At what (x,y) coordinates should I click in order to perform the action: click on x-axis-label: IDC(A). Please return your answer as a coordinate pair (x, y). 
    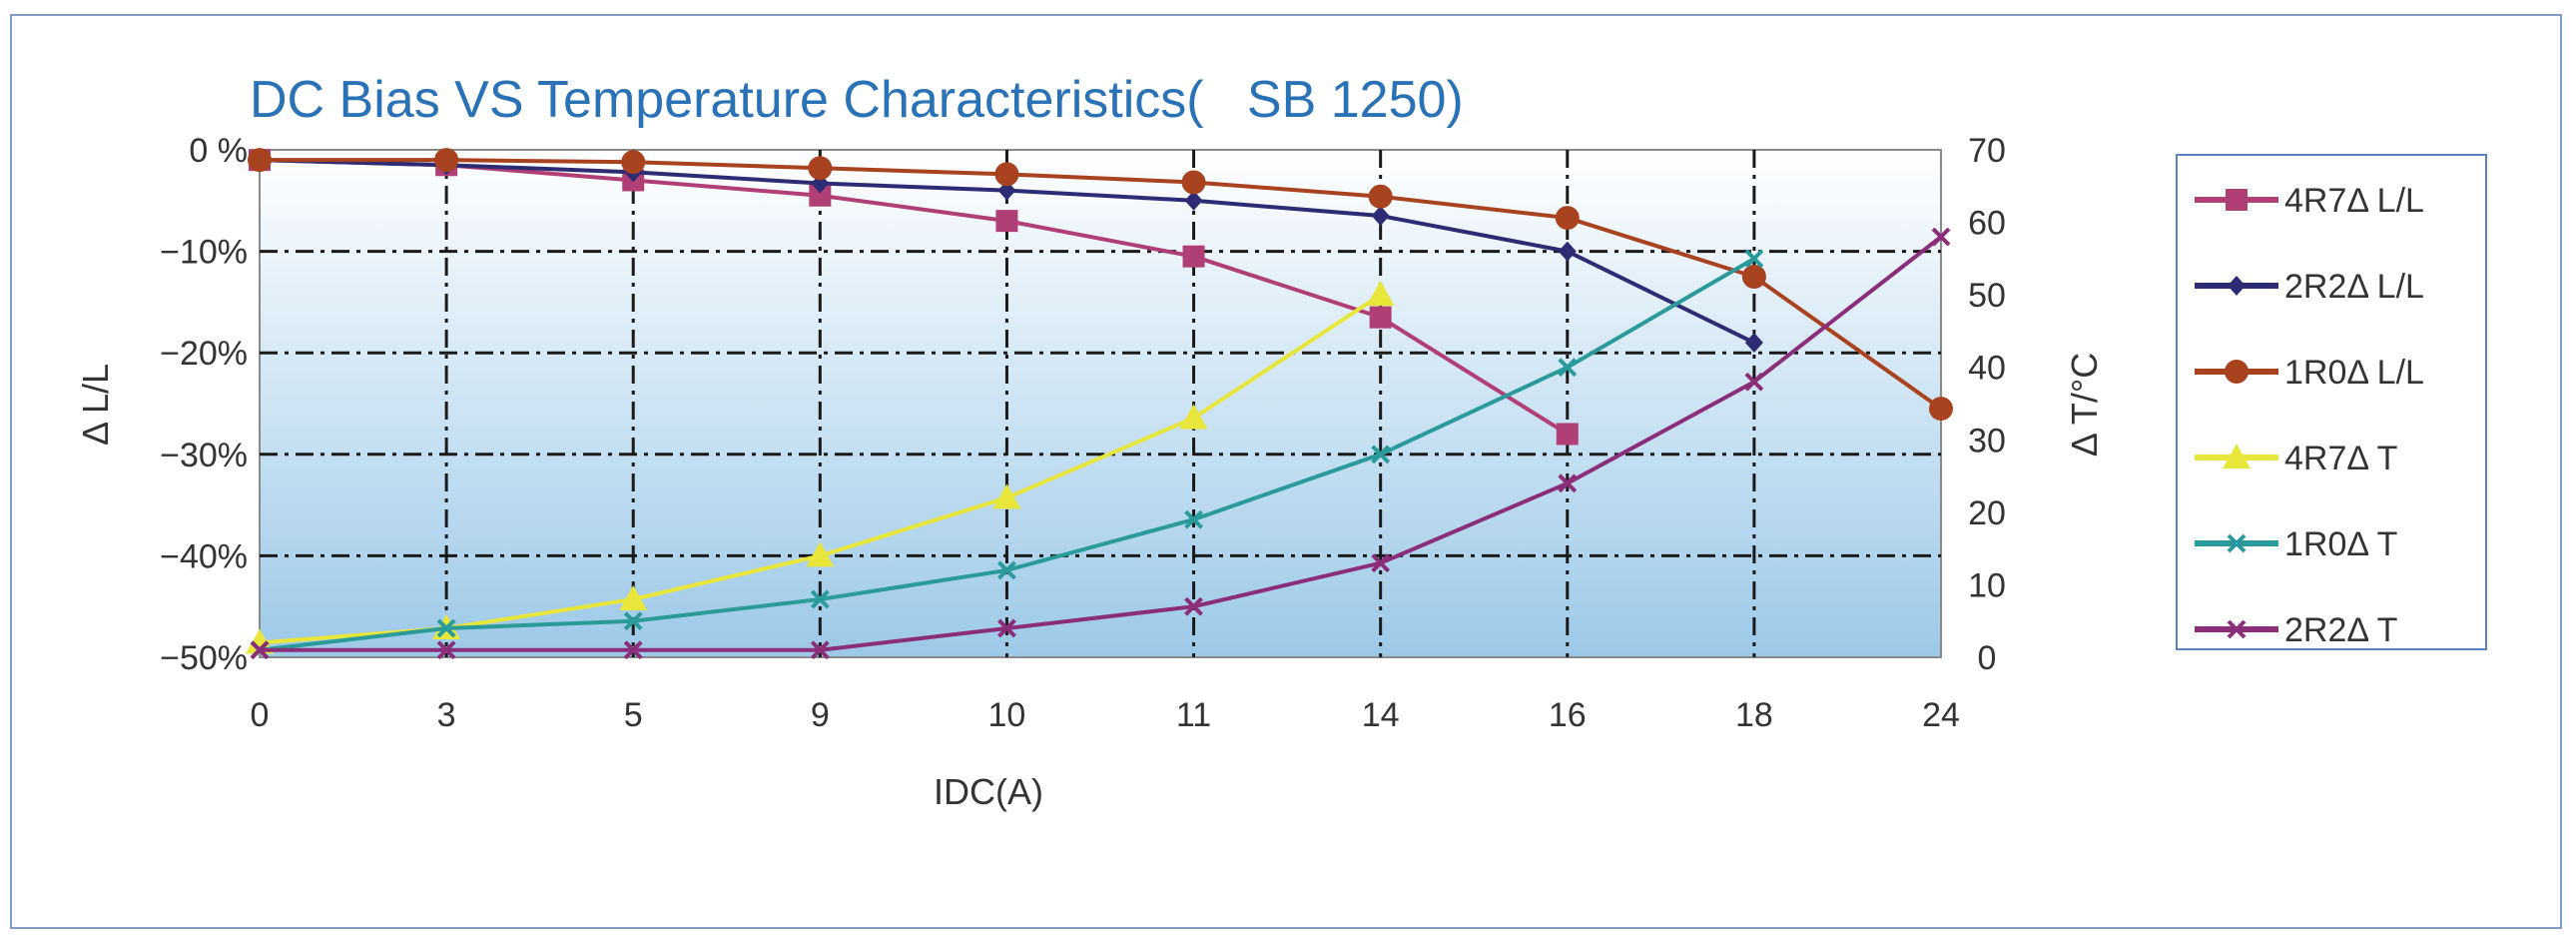
    Looking at the image, I should click on (989, 791).